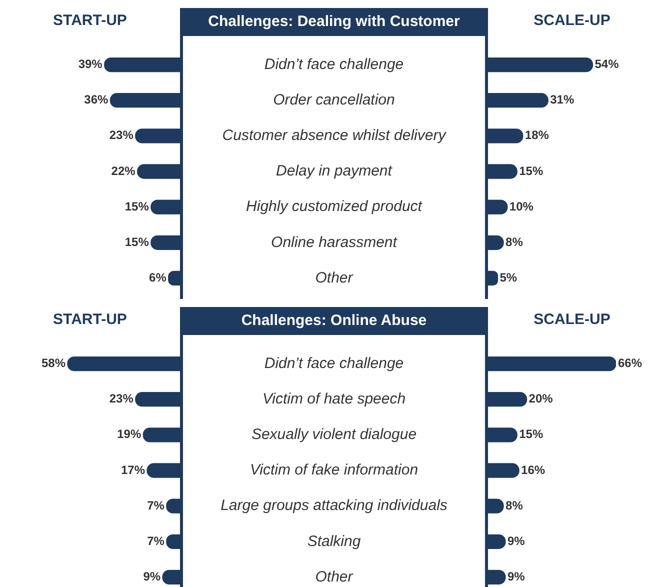 The image size is (656, 587). I want to click on y-tick-label: Large groups attacking individuals, so click(334, 505).